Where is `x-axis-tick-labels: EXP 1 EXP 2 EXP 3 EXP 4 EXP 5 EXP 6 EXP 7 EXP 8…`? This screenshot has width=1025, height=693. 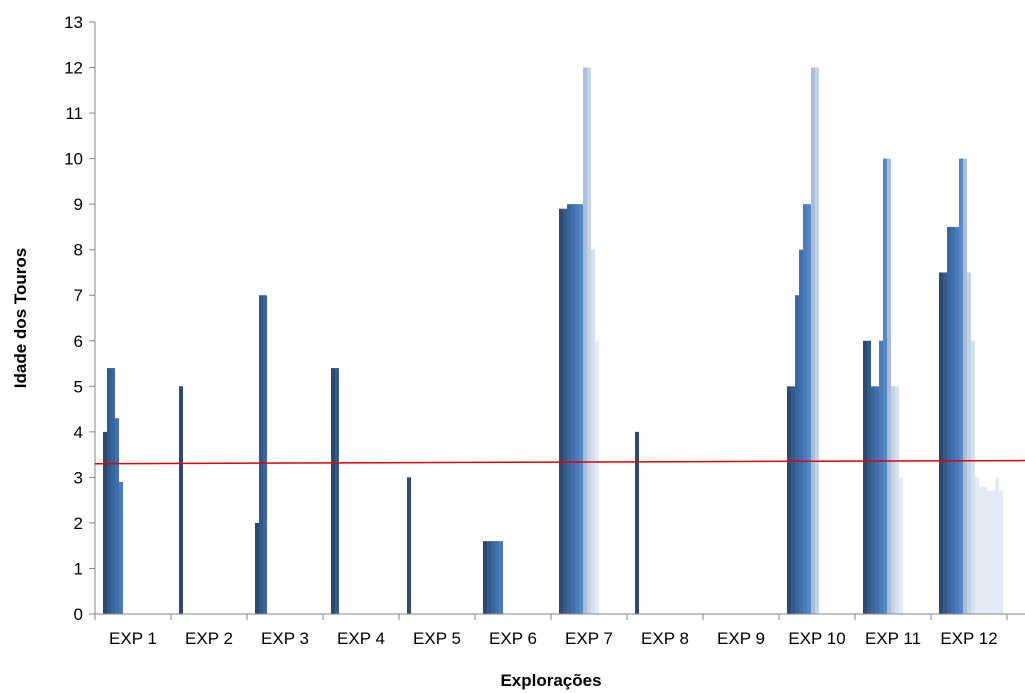
x-axis-tick-labels: EXP 1 EXP 2 EXP 3 EXP 4 EXP 5 EXP 6 EXP 7 EXP 8… is located at coordinates (551, 631).